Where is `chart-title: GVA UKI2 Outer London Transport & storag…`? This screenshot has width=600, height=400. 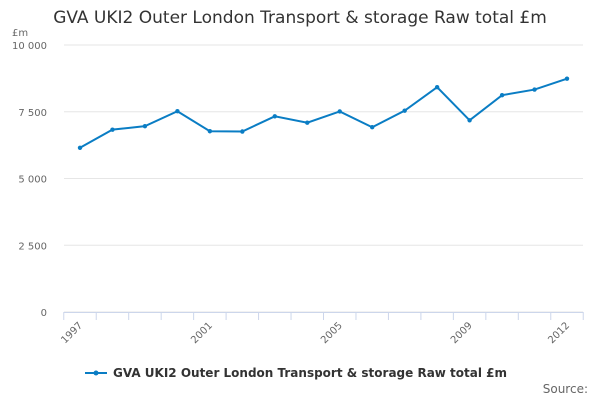 chart-title: GVA UKI2 Outer London Transport & storag… is located at coordinates (300, 18).